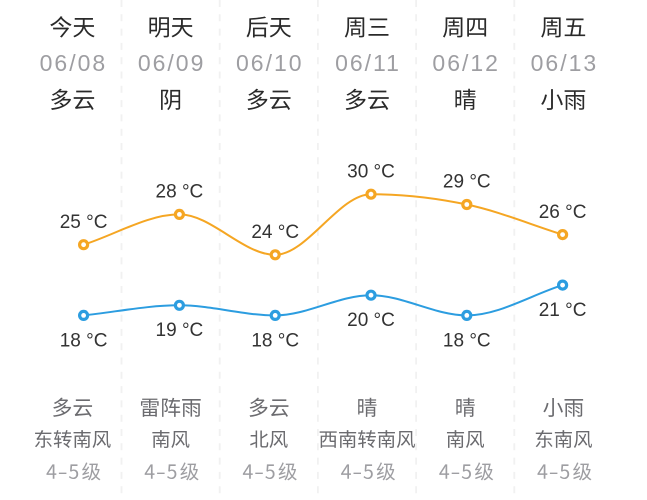 Image resolution: width=647 pixels, height=500 pixels. Describe the element at coordinates (172, 63) in the screenshot. I see `svg-text: 06/09` at that location.